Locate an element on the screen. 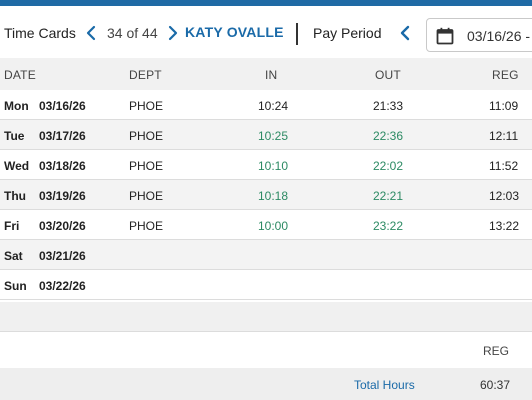 Image resolution: width=532 pixels, height=400 pixels. reg-cell: 11:09 is located at coordinates (504, 106).